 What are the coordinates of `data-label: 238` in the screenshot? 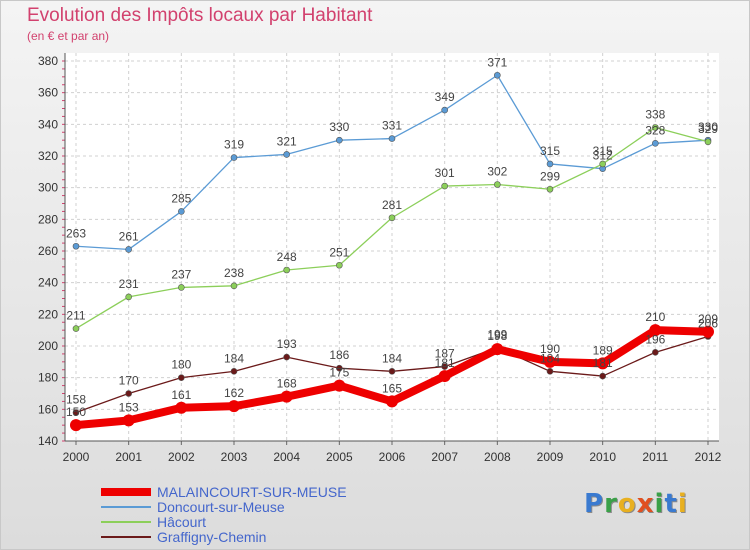 It's located at (234, 273).